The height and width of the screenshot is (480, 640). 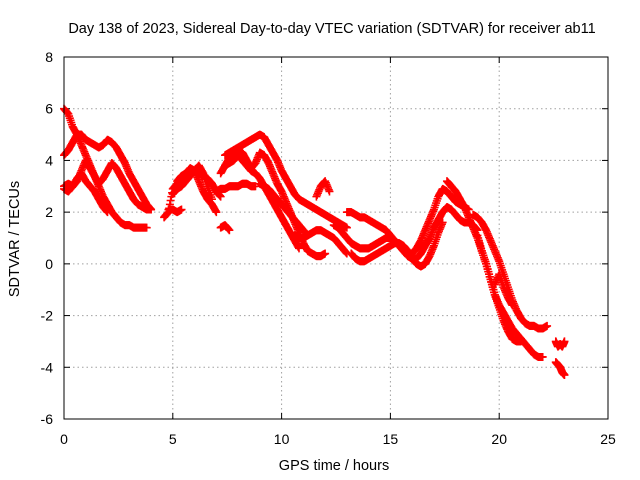 What do you see at coordinates (499, 439) in the screenshot?
I see `x-tick-label: 20` at bounding box center [499, 439].